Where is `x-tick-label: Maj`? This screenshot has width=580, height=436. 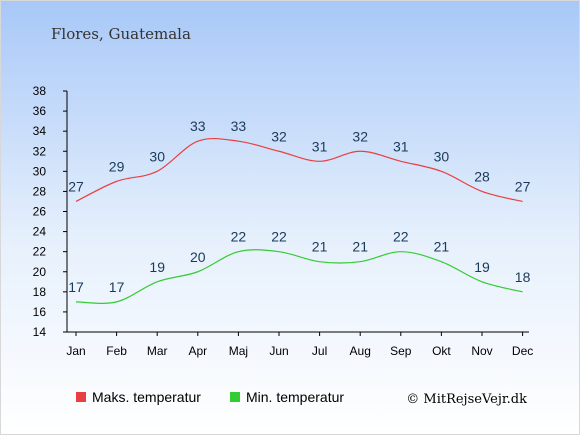
x-tick-label: Maj is located at coordinates (238, 351).